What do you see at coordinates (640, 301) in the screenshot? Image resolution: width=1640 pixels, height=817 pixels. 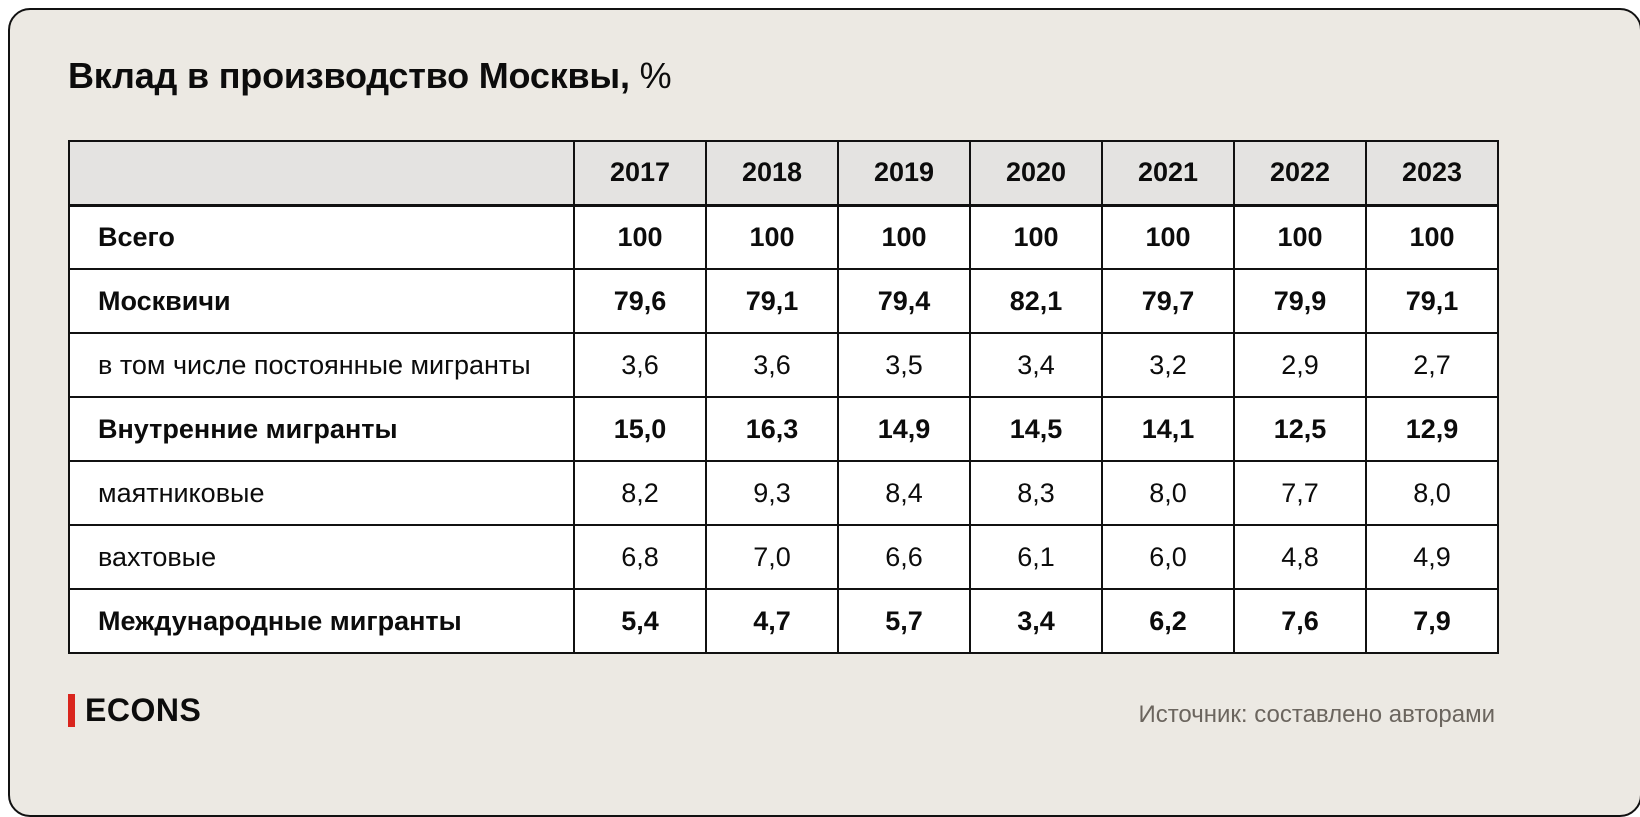 I see `value-cell: 79,6` at bounding box center [640, 301].